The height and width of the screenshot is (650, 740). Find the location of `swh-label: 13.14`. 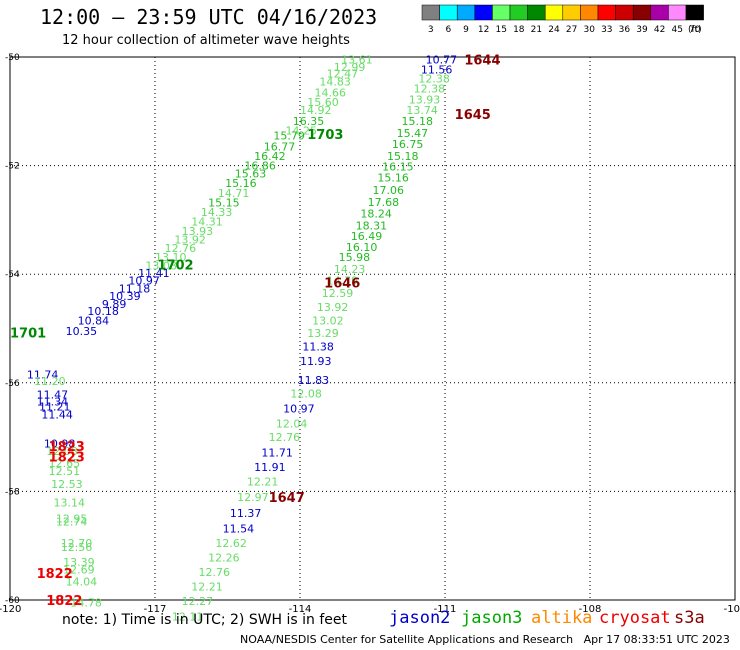

swh-label: 13.14 is located at coordinates (70, 502).